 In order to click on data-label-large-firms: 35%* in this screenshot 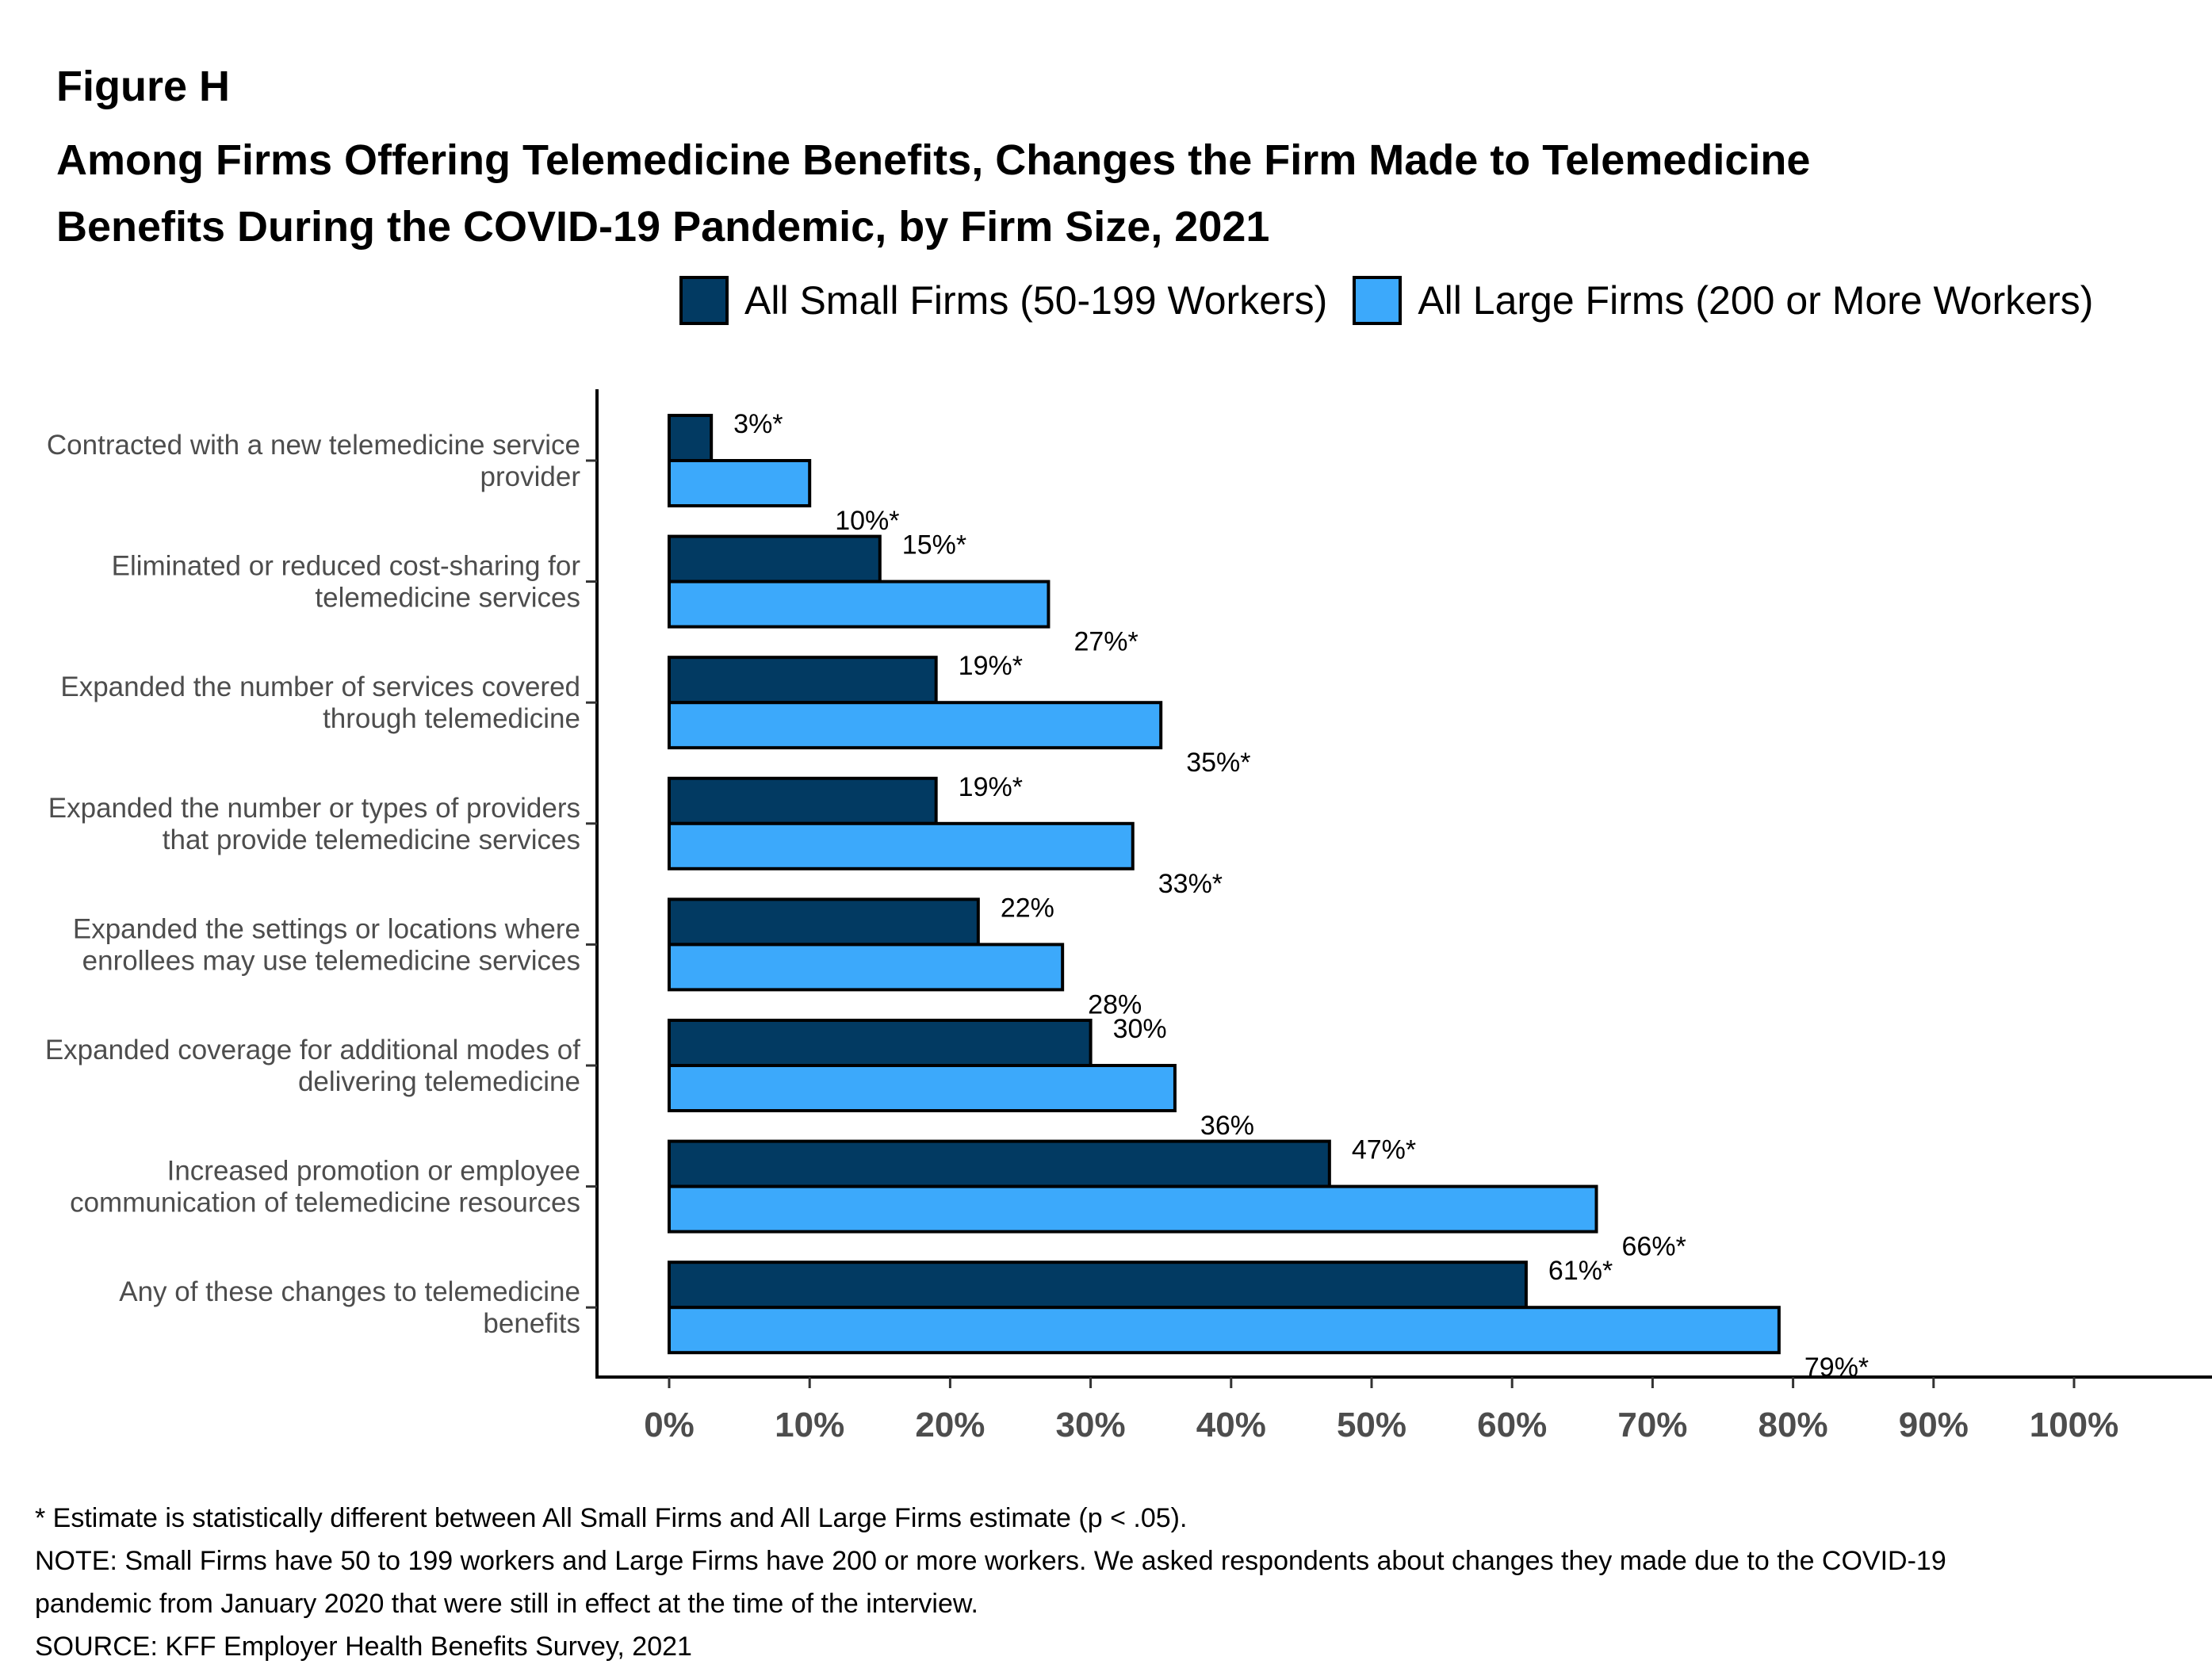, I will do `click(1218, 763)`.